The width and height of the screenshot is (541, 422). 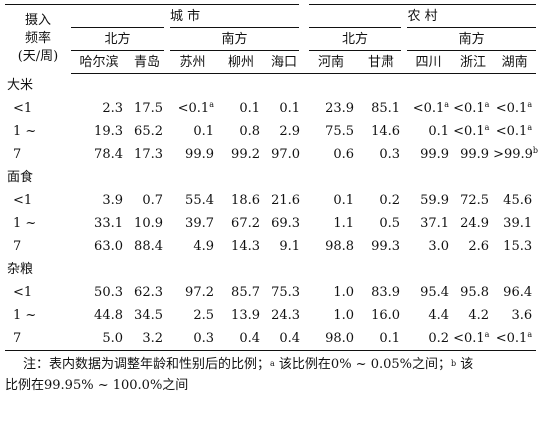 I want to click on value-cell: 1.1, so click(x=331, y=223).